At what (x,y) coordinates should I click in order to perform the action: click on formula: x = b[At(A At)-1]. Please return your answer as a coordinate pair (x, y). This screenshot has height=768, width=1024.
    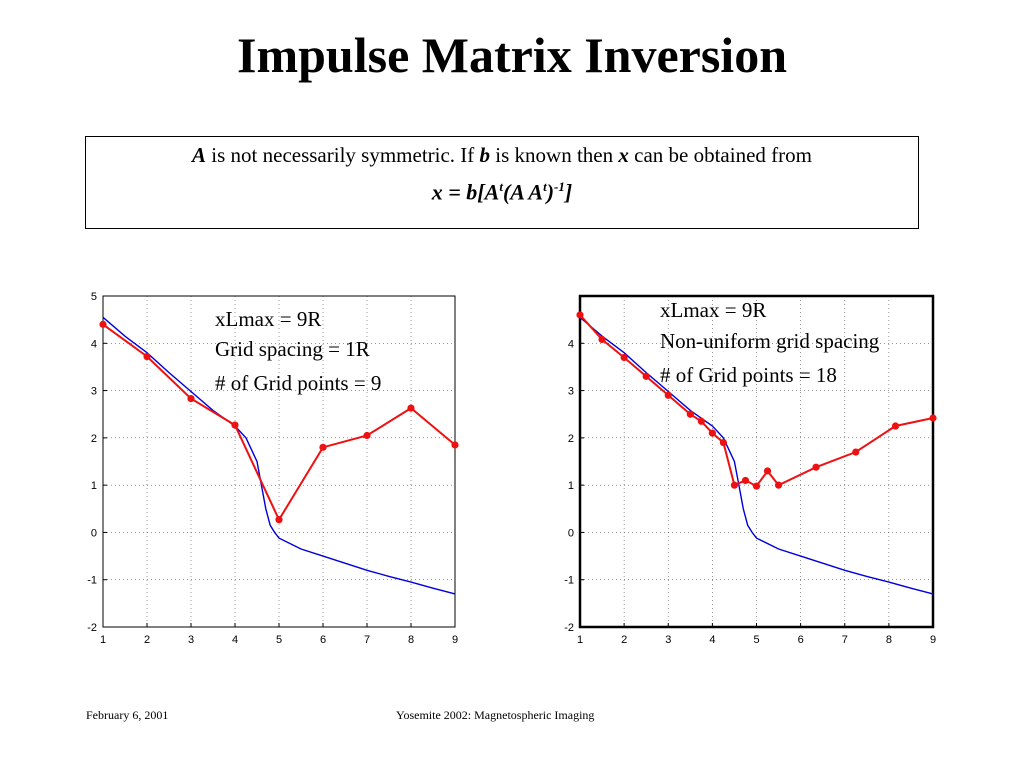
    Looking at the image, I should click on (502, 192).